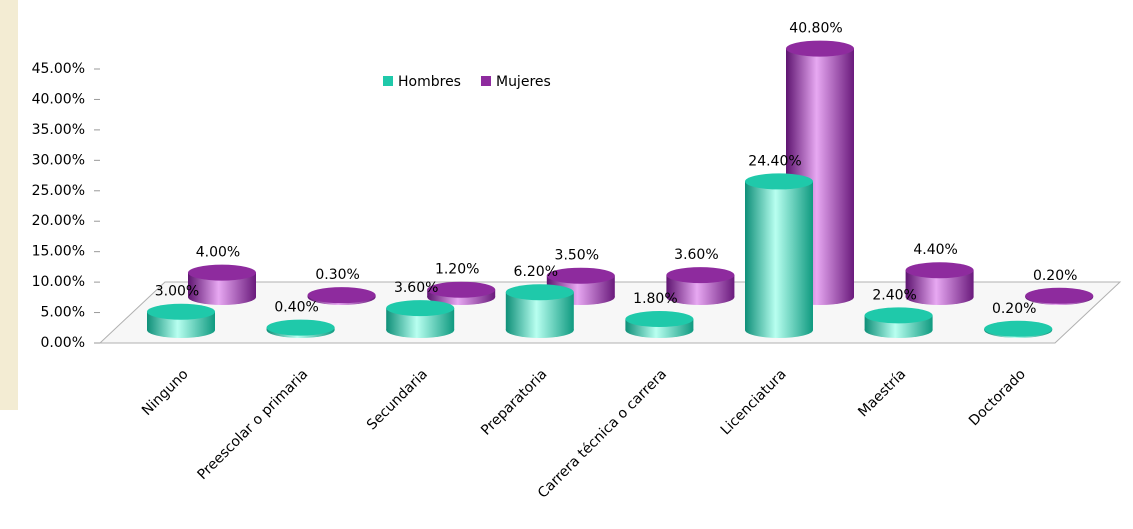 The width and height of the screenshot is (1133, 529). I want to click on value-label: 1.20%, so click(457, 270).